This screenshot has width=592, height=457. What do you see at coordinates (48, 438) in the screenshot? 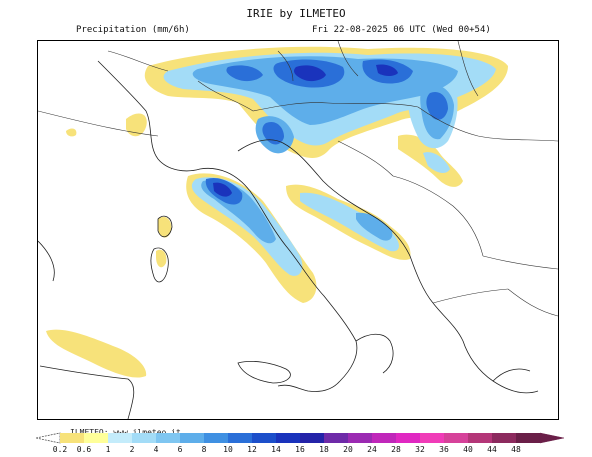
I see `colorbar-left-arrow` at bounding box center [48, 438].